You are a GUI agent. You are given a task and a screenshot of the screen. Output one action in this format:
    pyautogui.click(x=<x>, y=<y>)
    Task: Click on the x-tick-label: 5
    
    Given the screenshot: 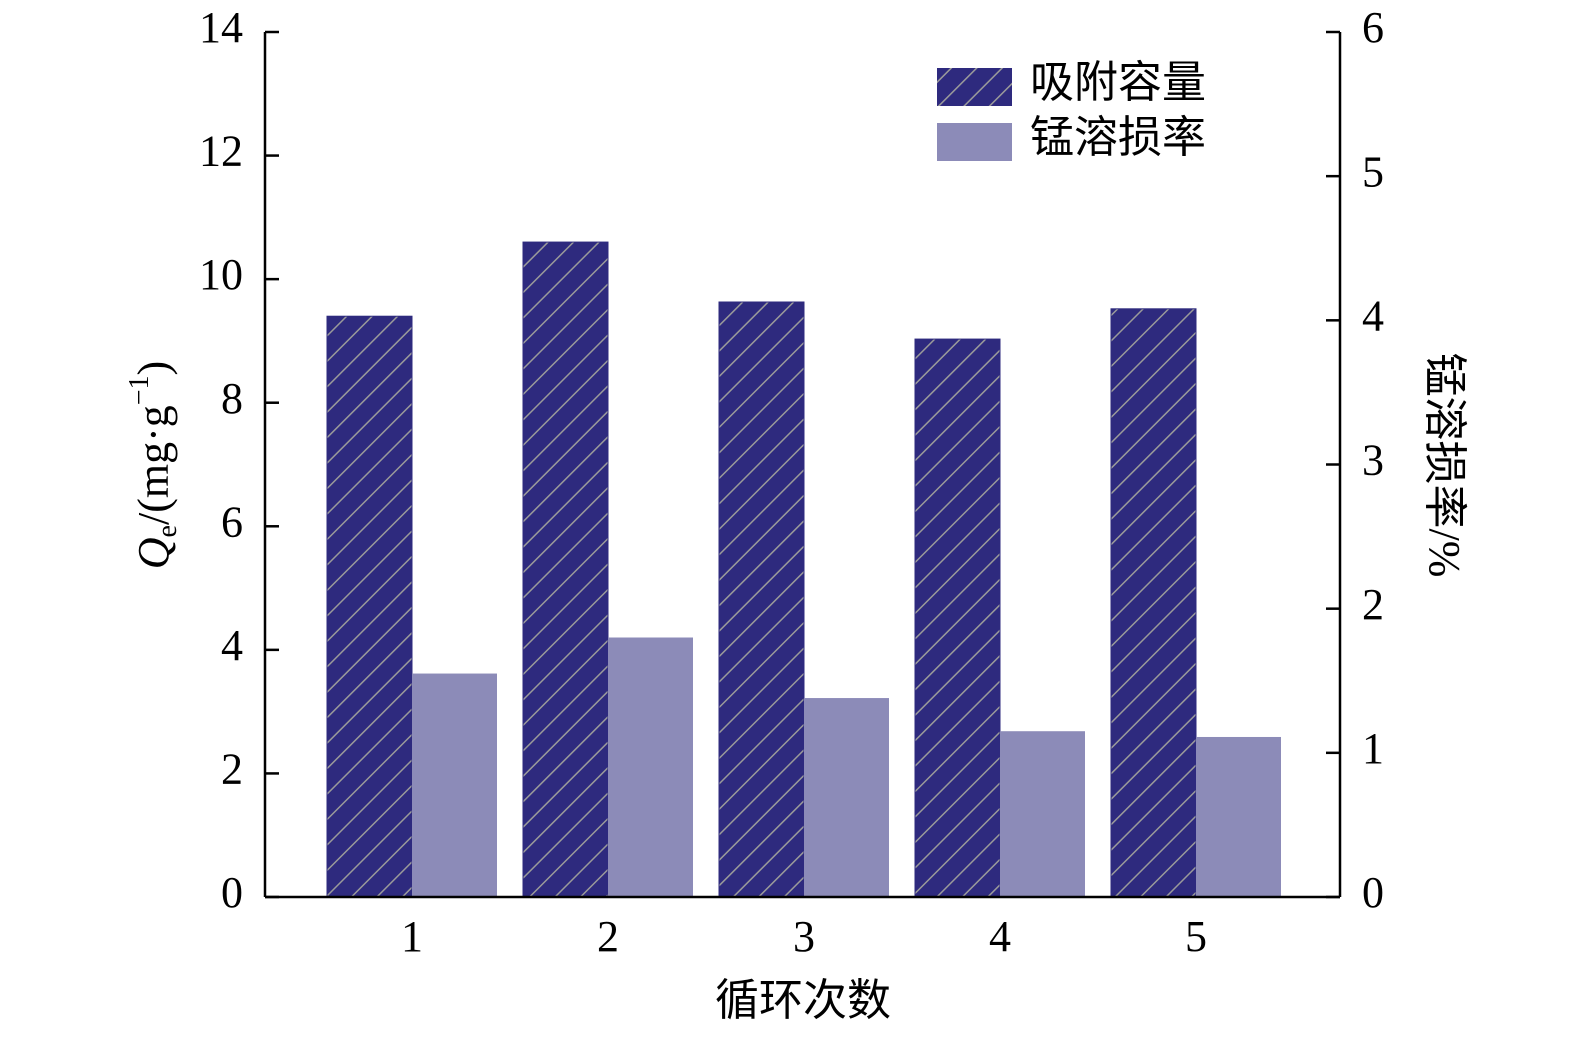 What is the action you would take?
    pyautogui.click(x=1196, y=936)
    